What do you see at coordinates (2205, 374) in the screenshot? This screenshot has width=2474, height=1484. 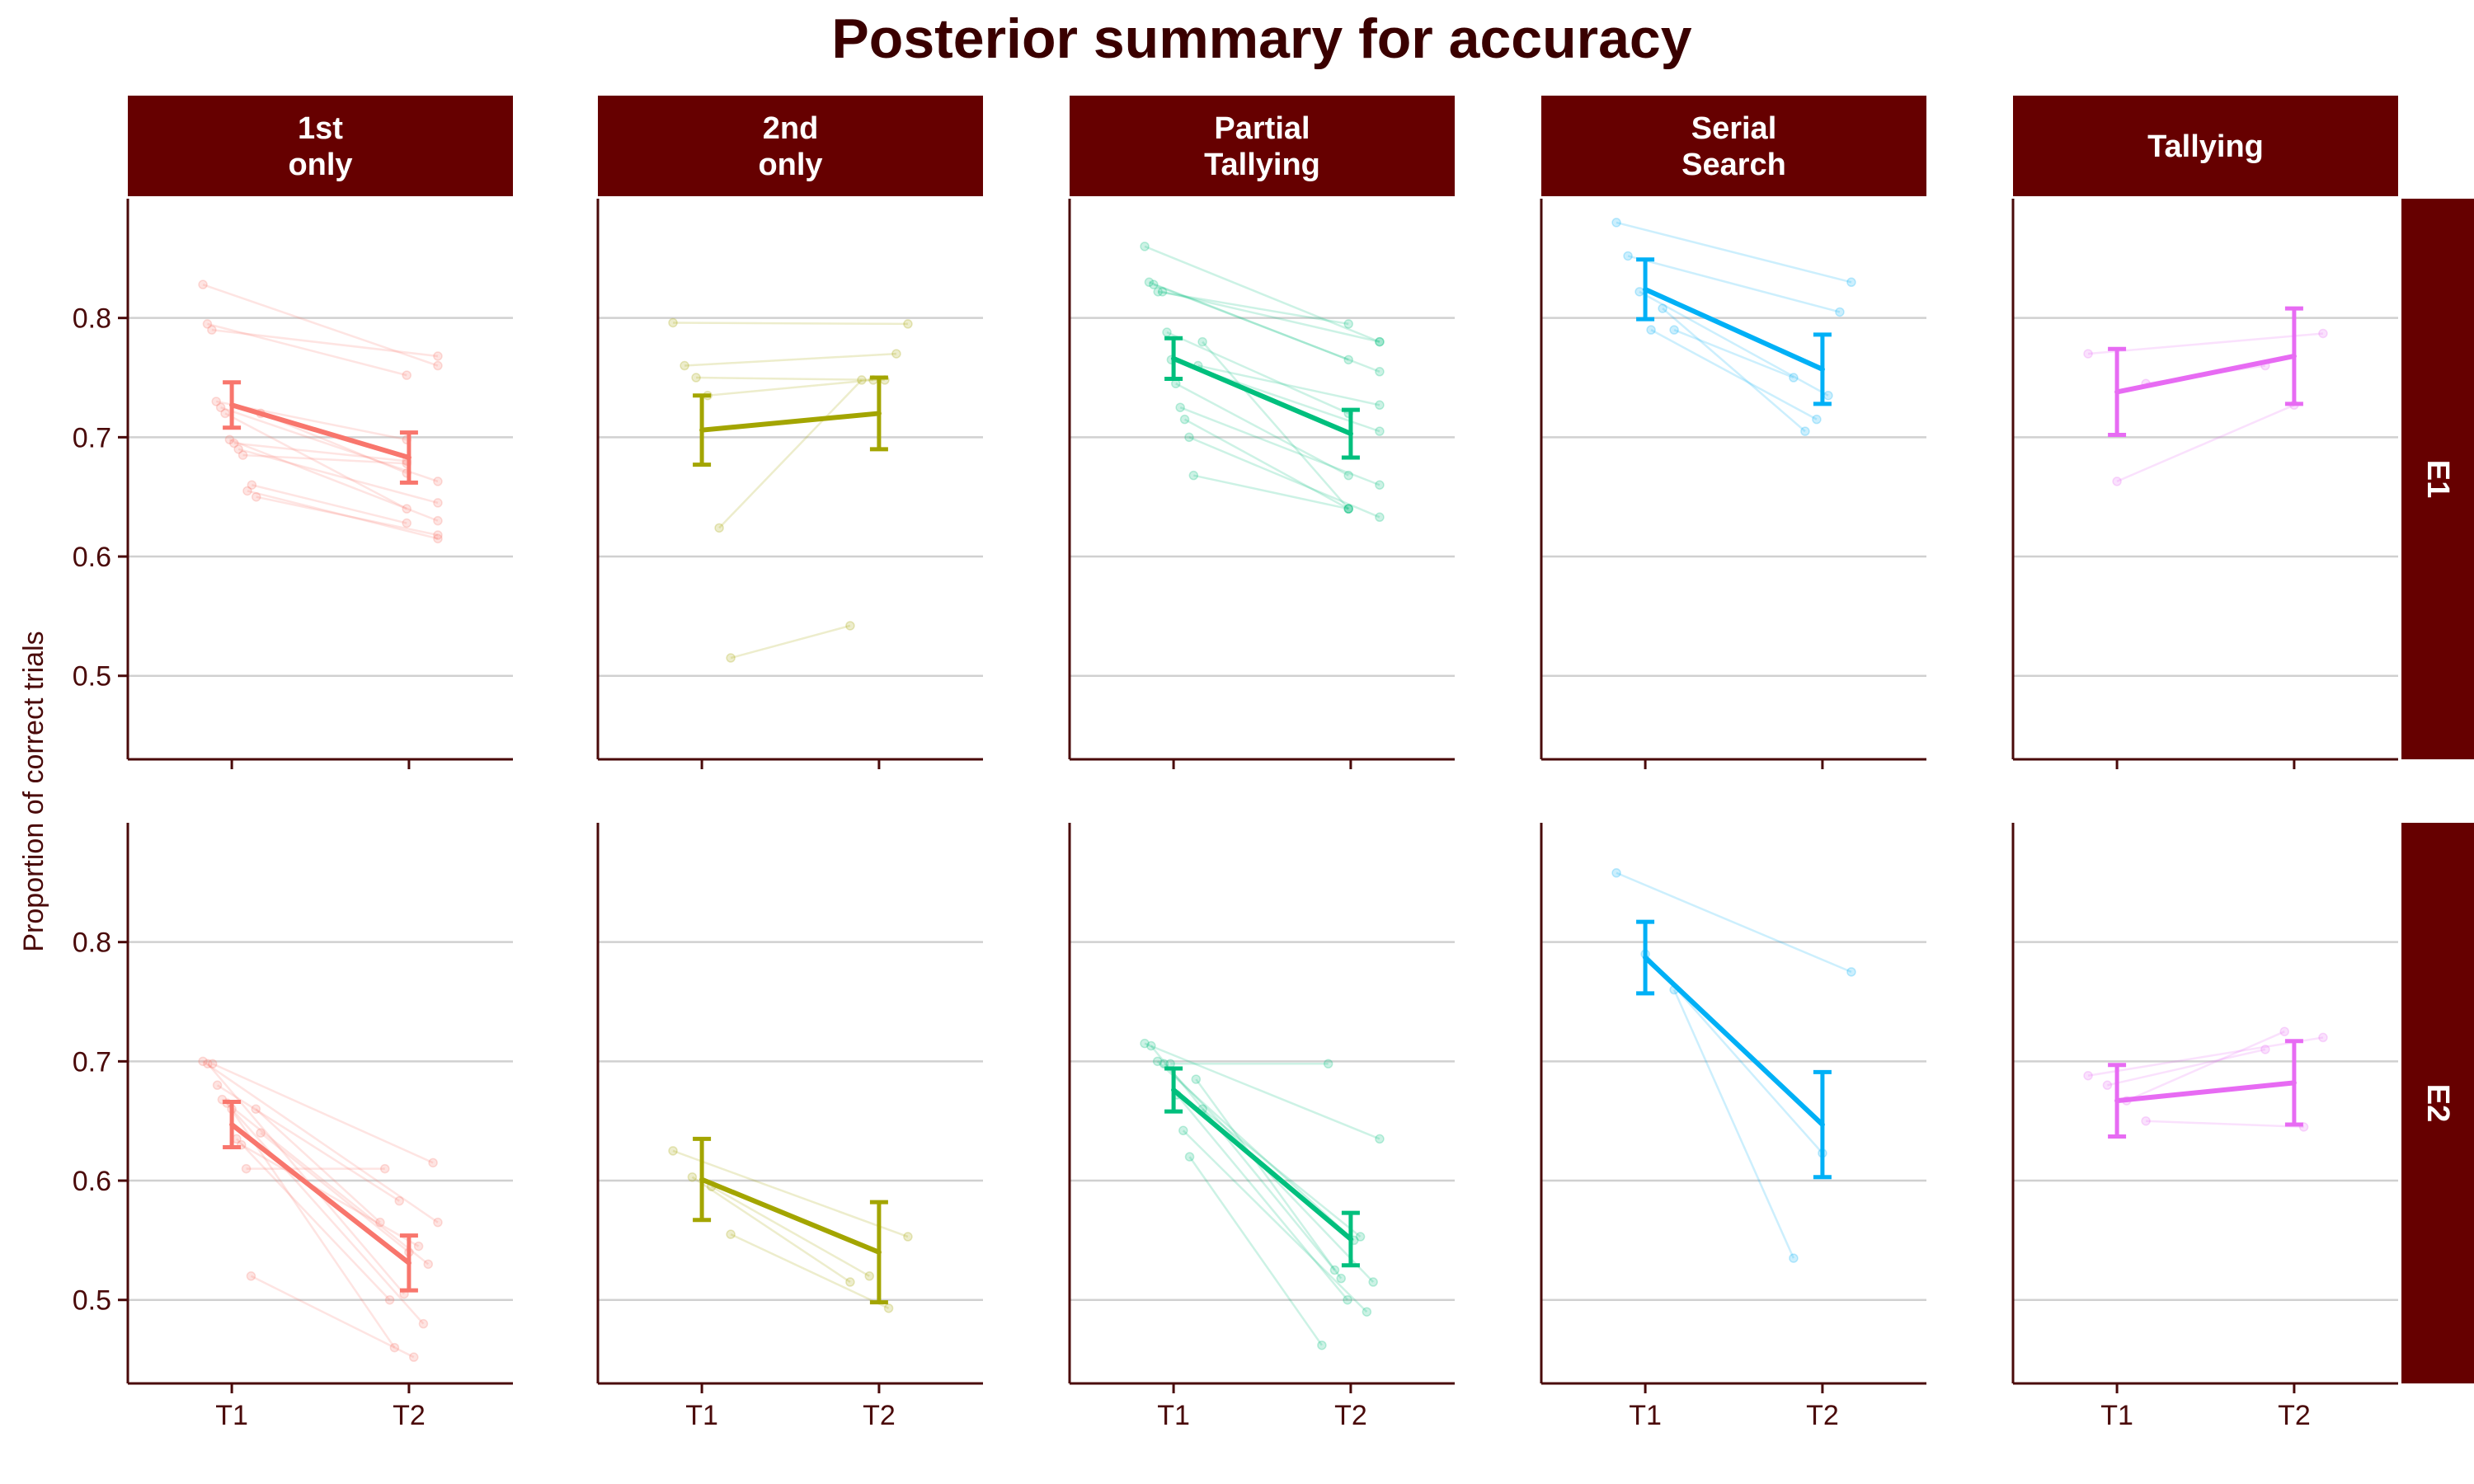 I see `mean-line-e1-tallying` at bounding box center [2205, 374].